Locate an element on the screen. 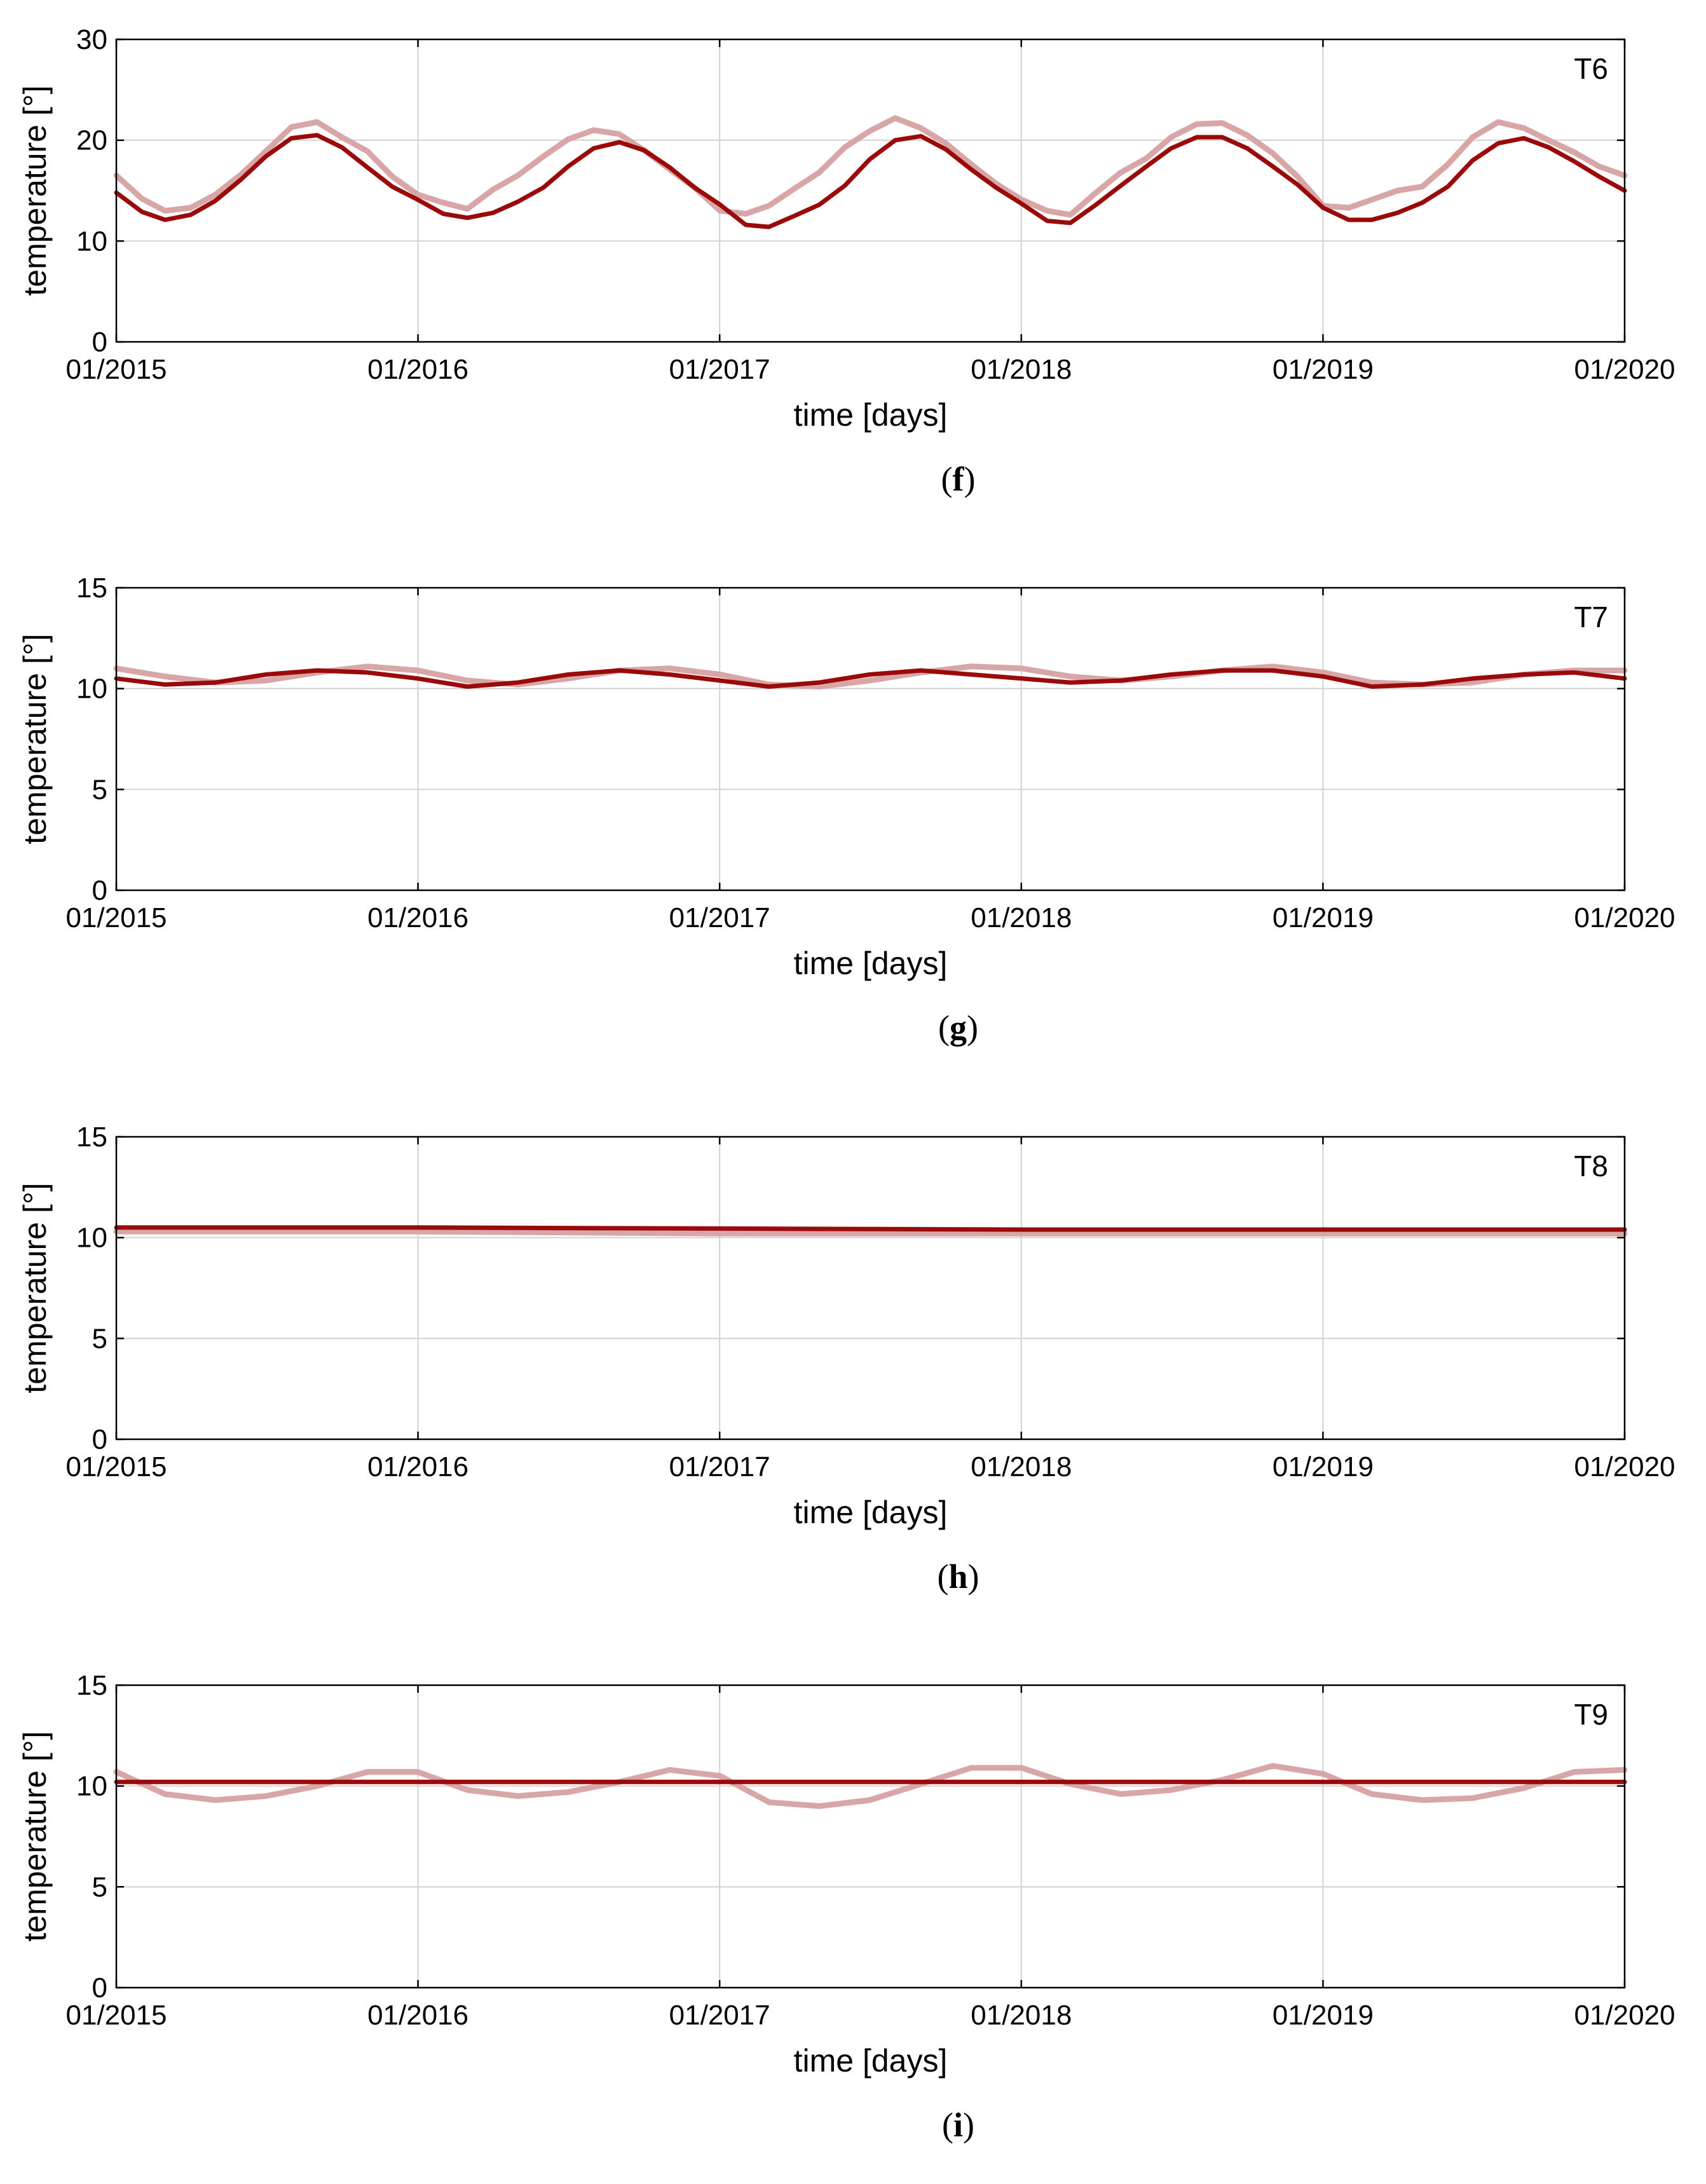 This screenshot has height=2184, width=1706. y-tick-label: 20 is located at coordinates (91, 140).